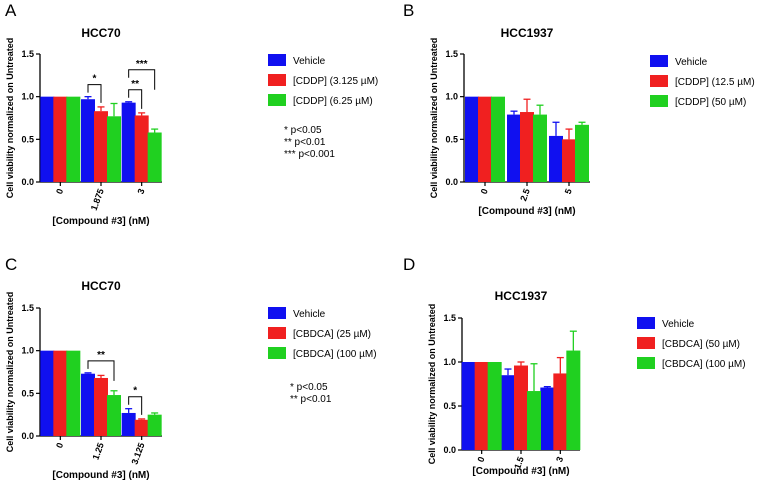 The width and height of the screenshot is (778, 482). Describe the element at coordinates (519, 462) in the screenshot. I see `x-tick-label: 1.5` at that location.